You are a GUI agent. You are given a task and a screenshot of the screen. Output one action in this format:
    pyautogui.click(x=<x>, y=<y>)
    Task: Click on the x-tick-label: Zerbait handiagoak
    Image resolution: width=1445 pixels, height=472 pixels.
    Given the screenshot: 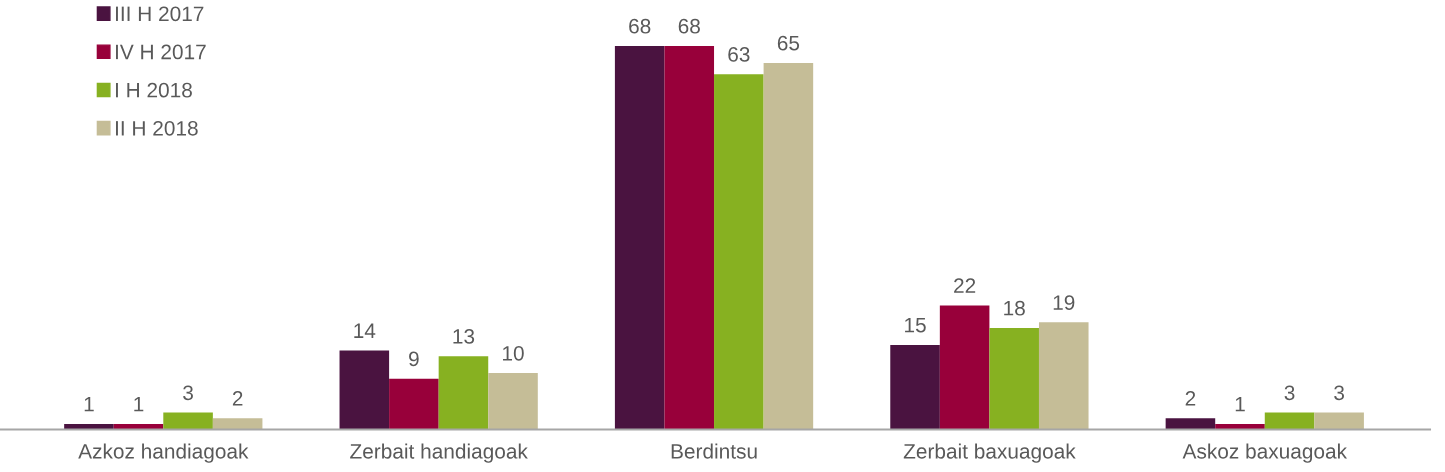 What is the action you would take?
    pyautogui.click(x=439, y=453)
    